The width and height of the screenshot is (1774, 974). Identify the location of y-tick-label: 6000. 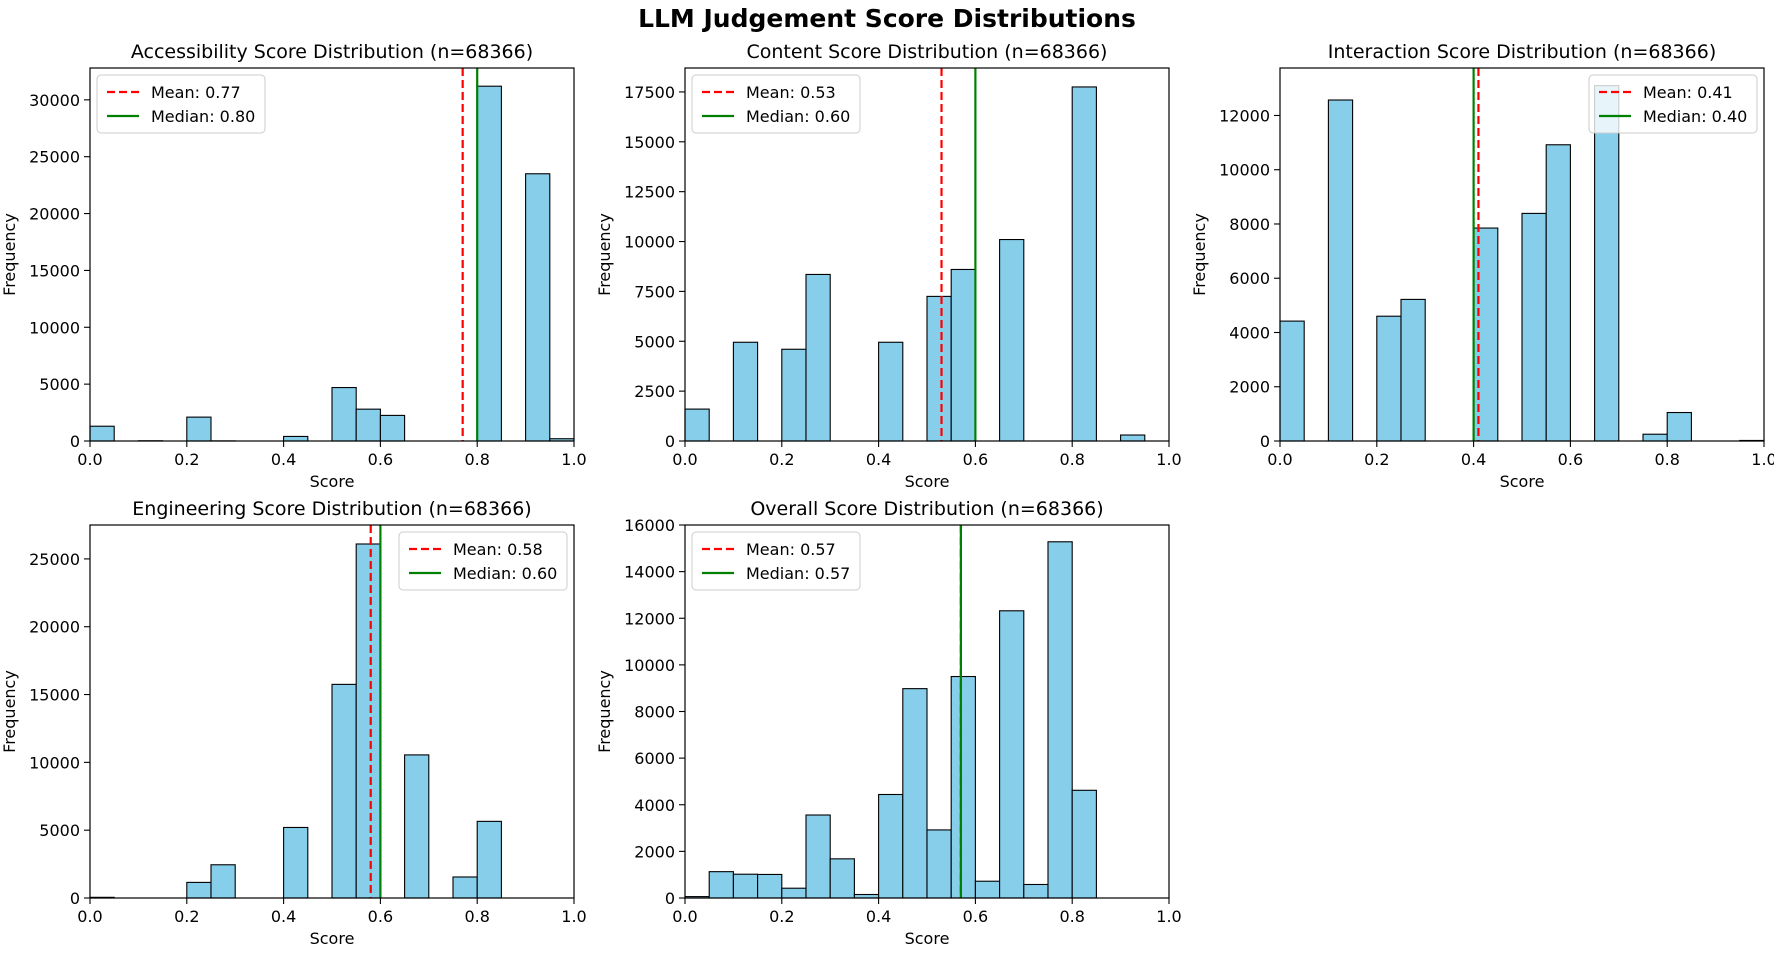
(654, 758).